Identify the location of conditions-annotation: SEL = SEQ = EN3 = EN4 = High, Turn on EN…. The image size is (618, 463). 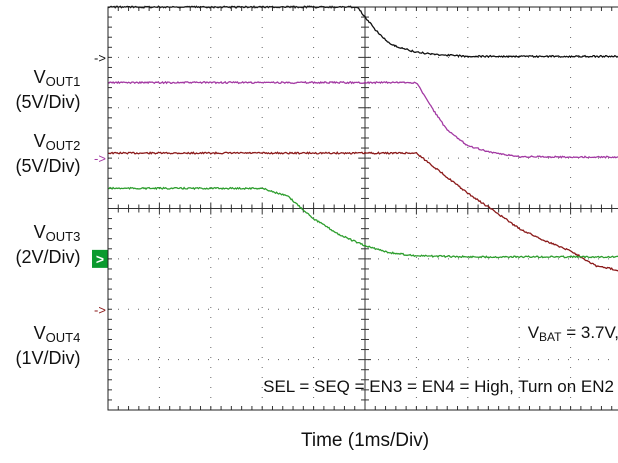
(438, 386).